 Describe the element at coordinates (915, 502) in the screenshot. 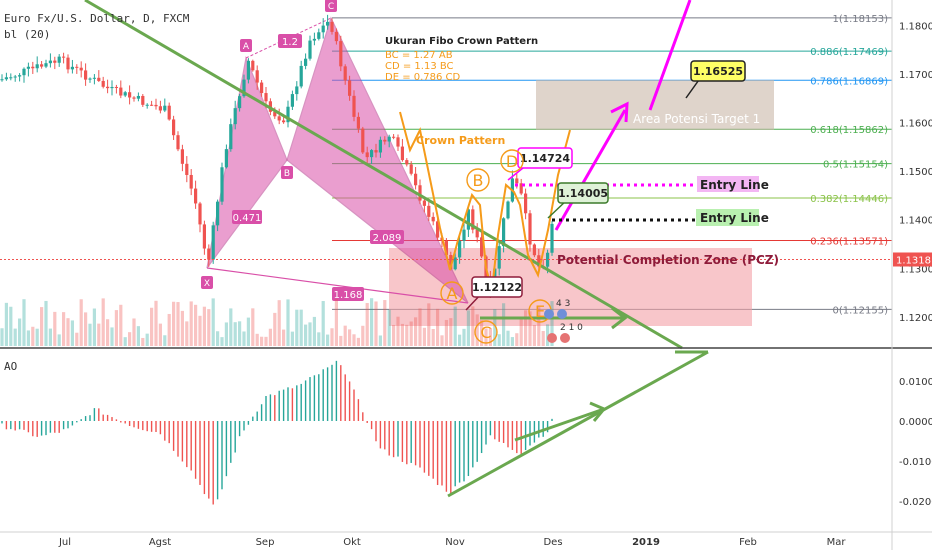

I see `ao-tick-label: -0.0200` at that location.